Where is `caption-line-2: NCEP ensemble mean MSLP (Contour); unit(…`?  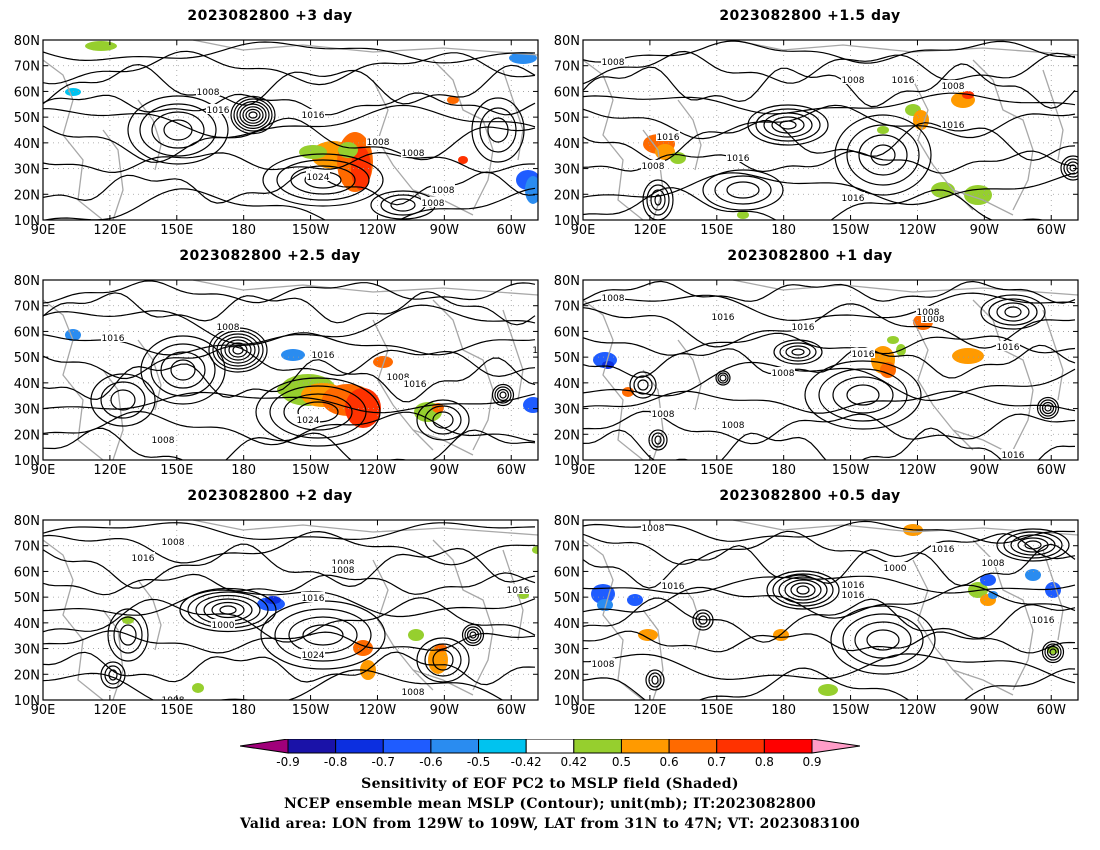
caption-line-2: NCEP ensemble mean MSLP (Contour); unit(… is located at coordinates (550, 804).